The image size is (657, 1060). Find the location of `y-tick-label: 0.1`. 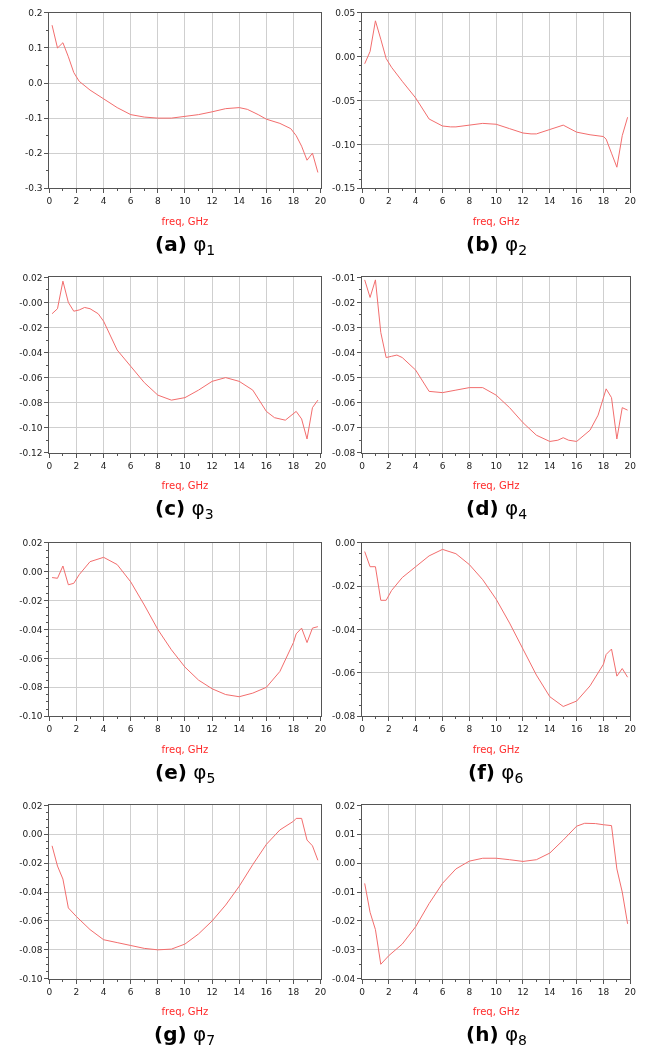

y-tick-label: 0.1 is located at coordinates (35, 48).